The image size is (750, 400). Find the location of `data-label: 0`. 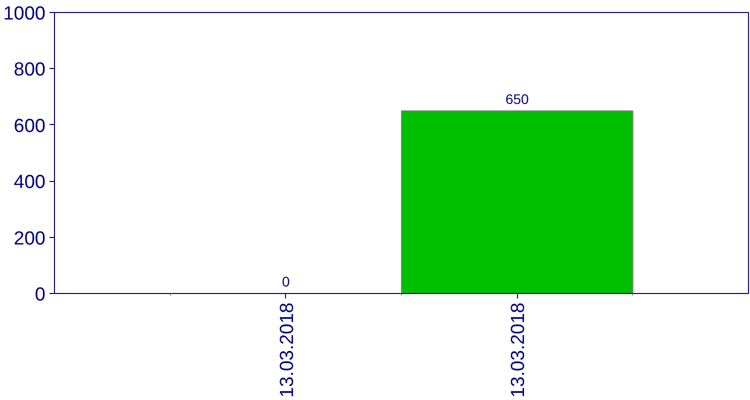

data-label: 0 is located at coordinates (286, 282).